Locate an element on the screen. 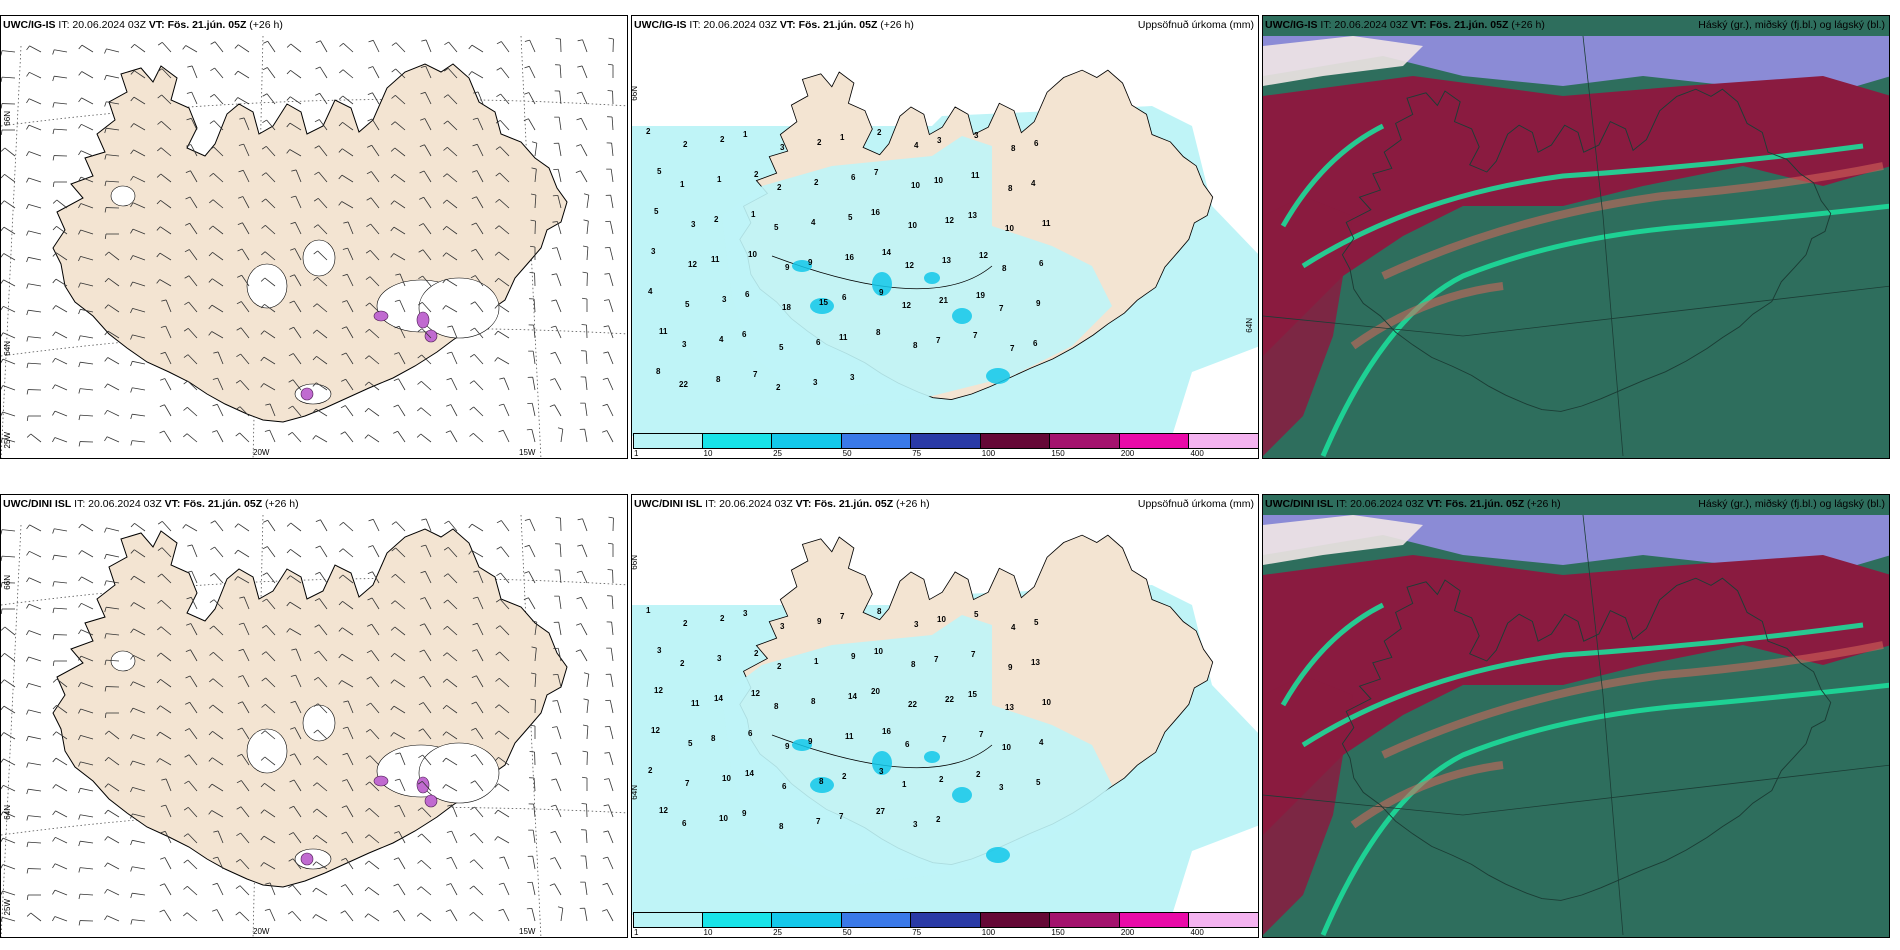  colorbar-tick-label: 150 is located at coordinates (1058, 932).